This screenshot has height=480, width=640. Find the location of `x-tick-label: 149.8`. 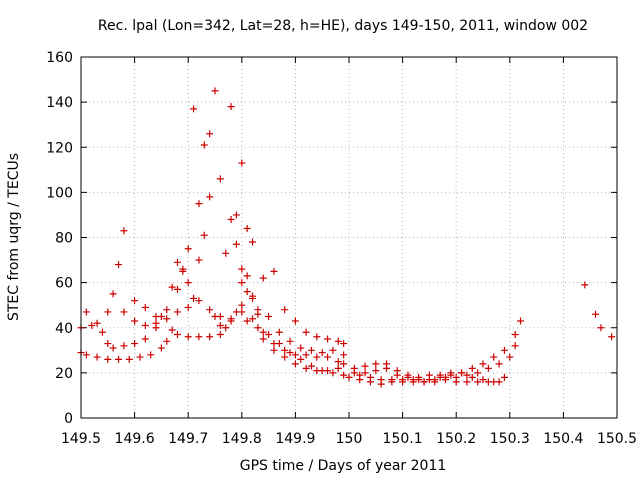

x-tick-label: 149.8 is located at coordinates (242, 439).